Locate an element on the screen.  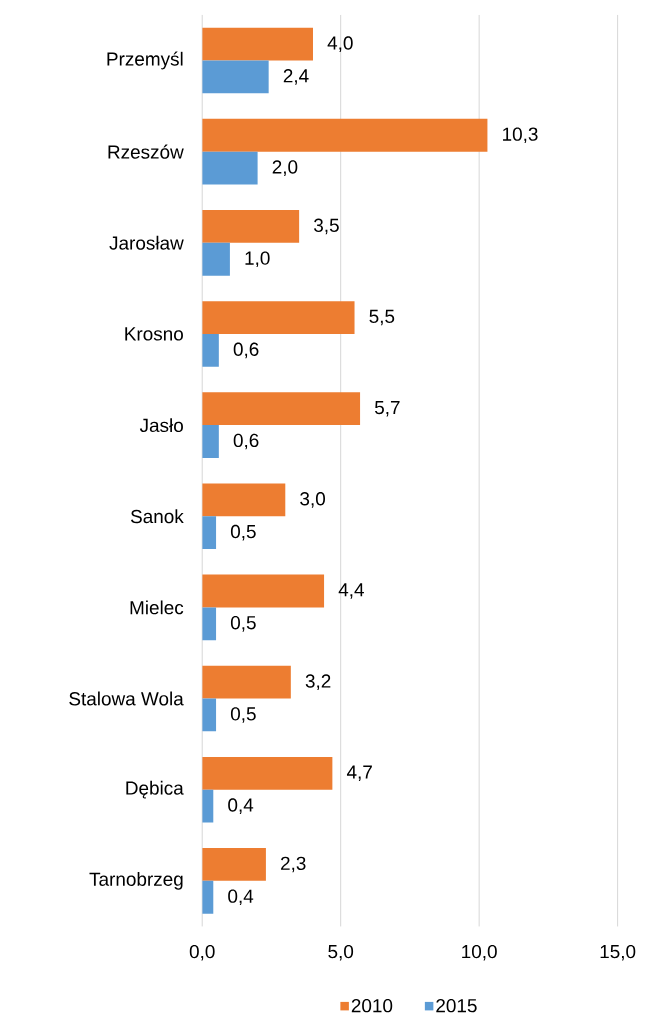
x-tick-label: 15,0 is located at coordinates (618, 952).